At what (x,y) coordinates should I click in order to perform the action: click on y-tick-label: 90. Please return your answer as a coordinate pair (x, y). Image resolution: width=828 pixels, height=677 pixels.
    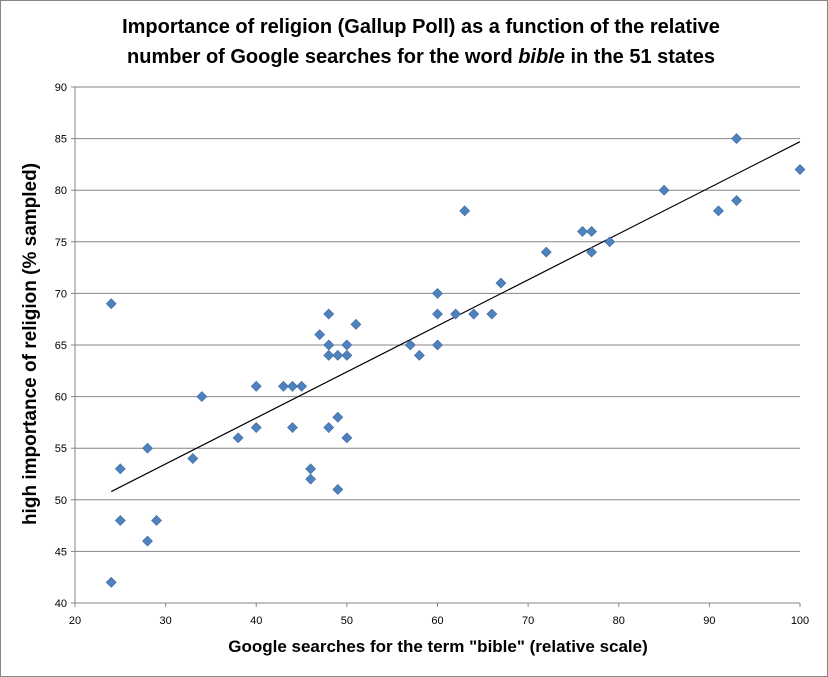
    Looking at the image, I should click on (61, 88).